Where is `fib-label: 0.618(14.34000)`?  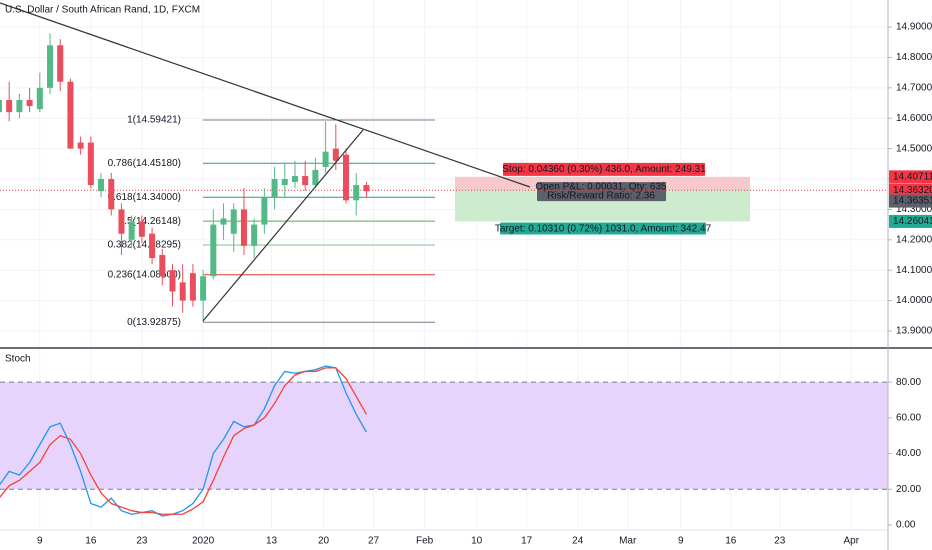
fib-label: 0.618(14.34000) is located at coordinates (144, 197).